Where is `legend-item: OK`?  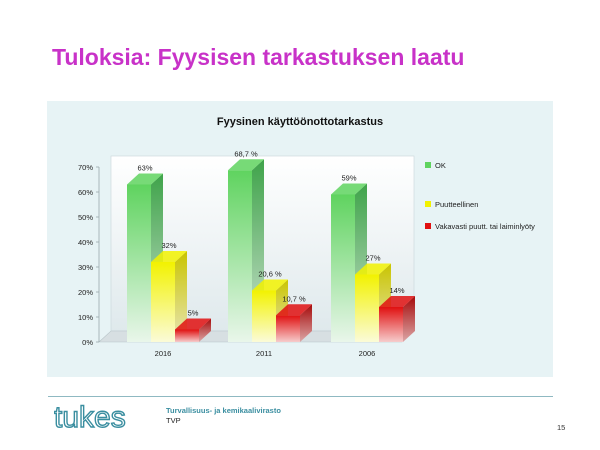 legend-item: OK is located at coordinates (440, 165).